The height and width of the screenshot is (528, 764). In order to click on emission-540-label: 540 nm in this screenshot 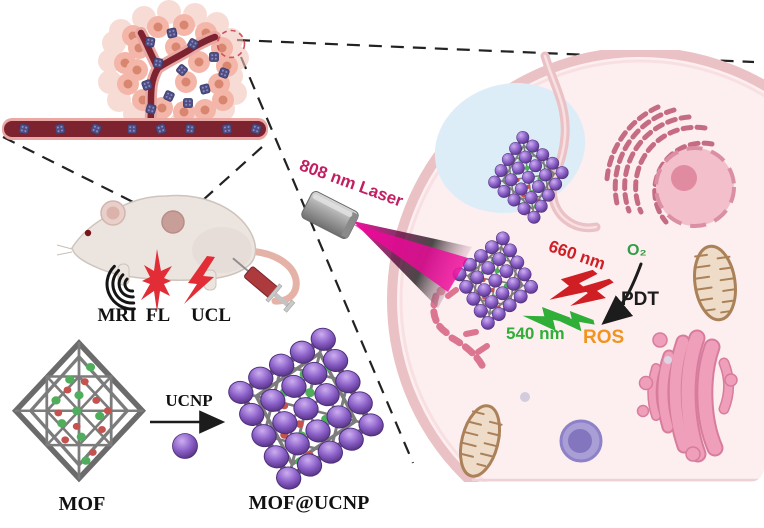, I will do `click(535, 333)`.